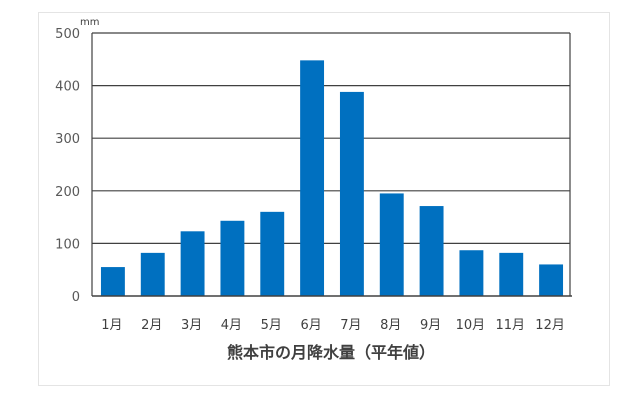 The image size is (640, 411). I want to click on bar-5月, so click(272, 253).